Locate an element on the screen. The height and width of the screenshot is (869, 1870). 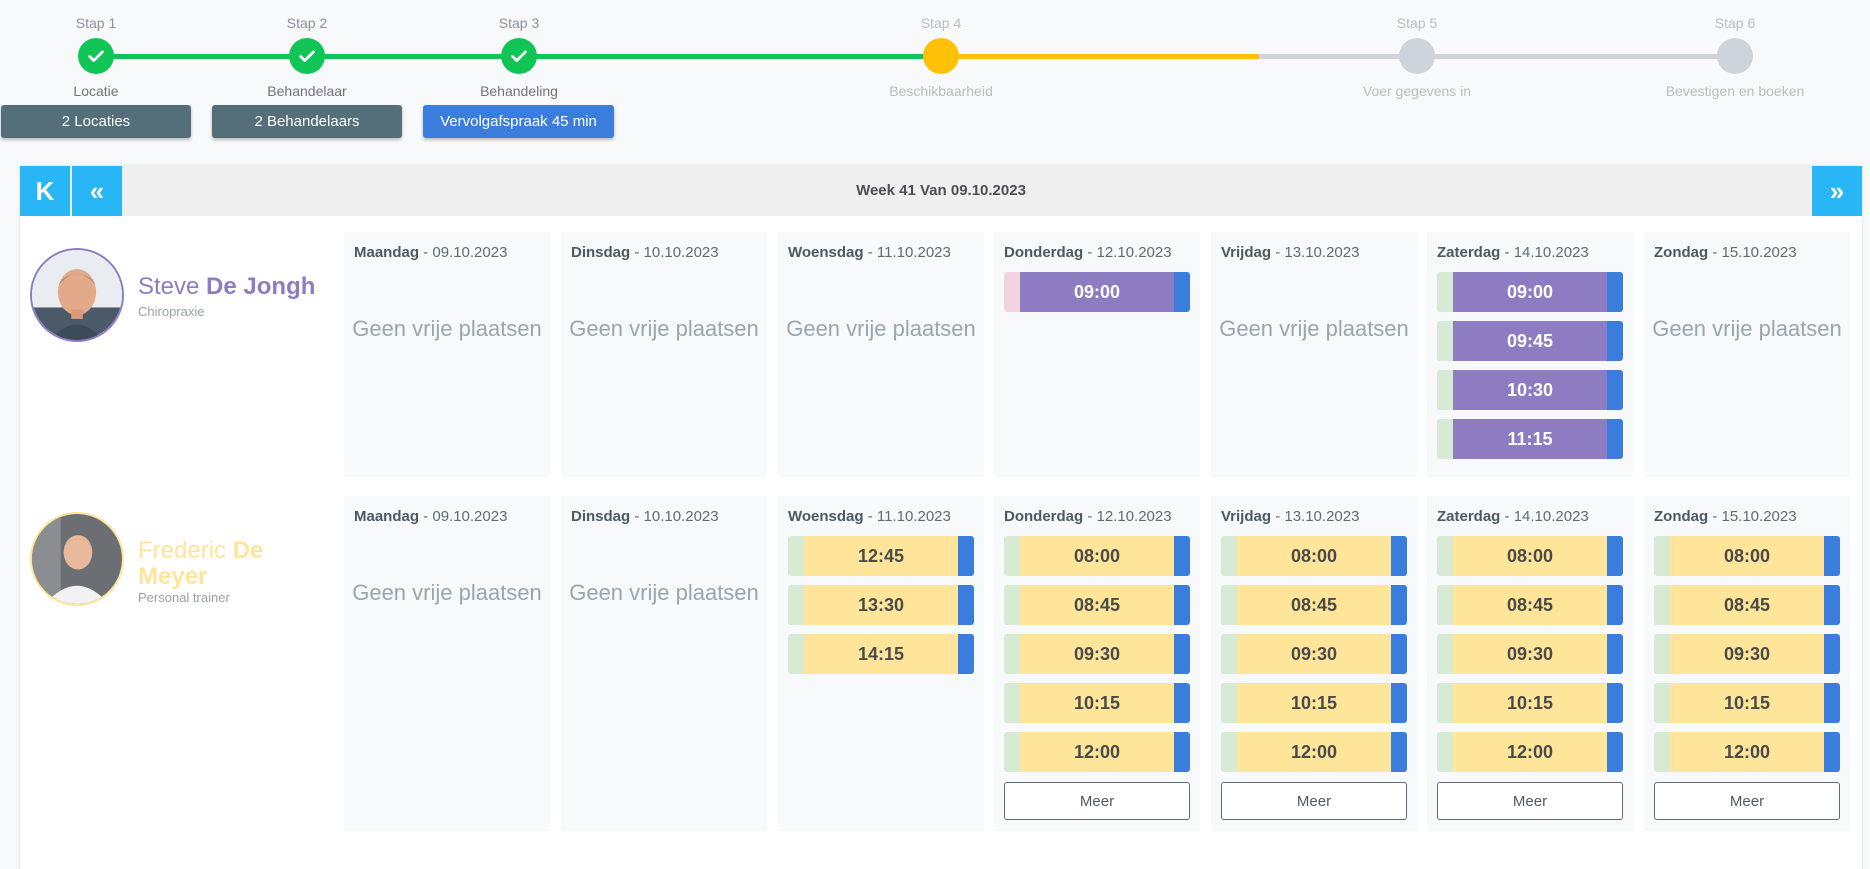
day-header: Dinsdag - 10.10.2023 is located at coordinates (645, 252).